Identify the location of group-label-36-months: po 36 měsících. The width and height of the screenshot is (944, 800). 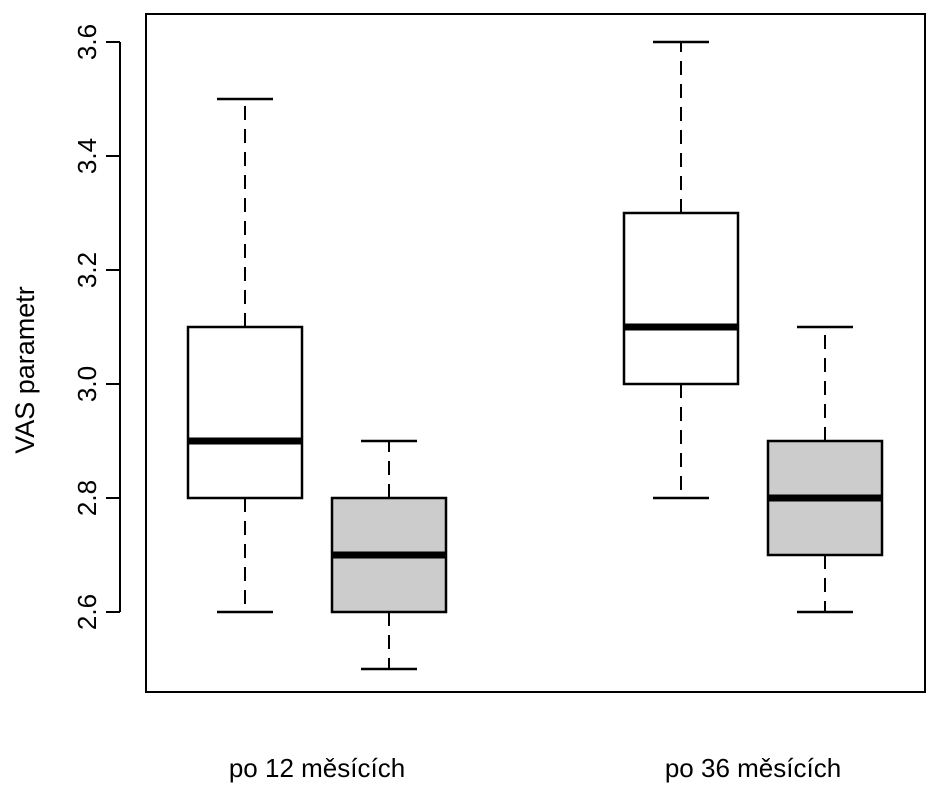
(753, 768).